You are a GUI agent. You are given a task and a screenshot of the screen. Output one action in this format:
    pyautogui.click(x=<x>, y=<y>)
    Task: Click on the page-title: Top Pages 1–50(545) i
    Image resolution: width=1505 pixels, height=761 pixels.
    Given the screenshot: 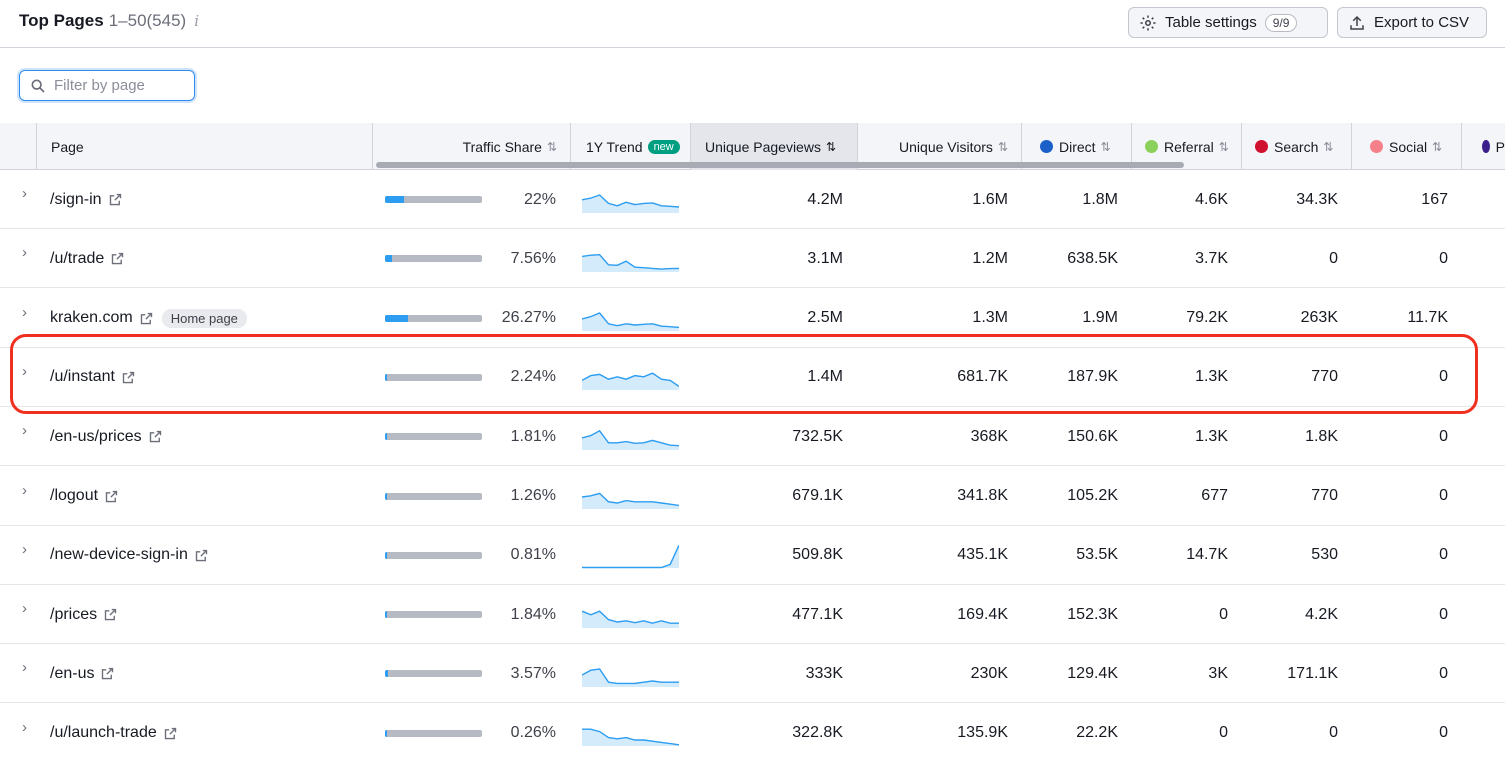 What is the action you would take?
    pyautogui.click(x=109, y=21)
    